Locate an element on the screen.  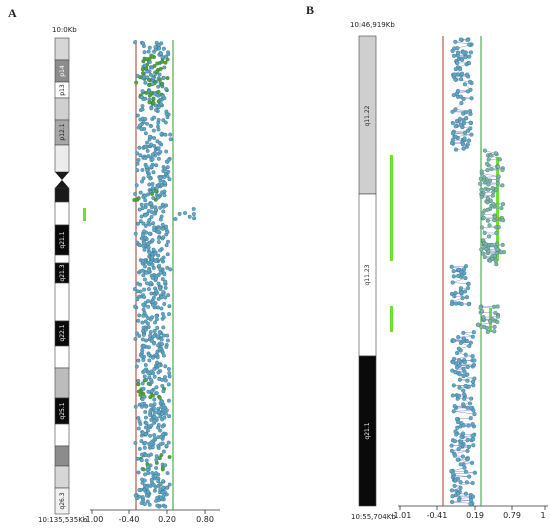
panel-a-tick-label-0: -1.00 is located at coordinates (93, 519).